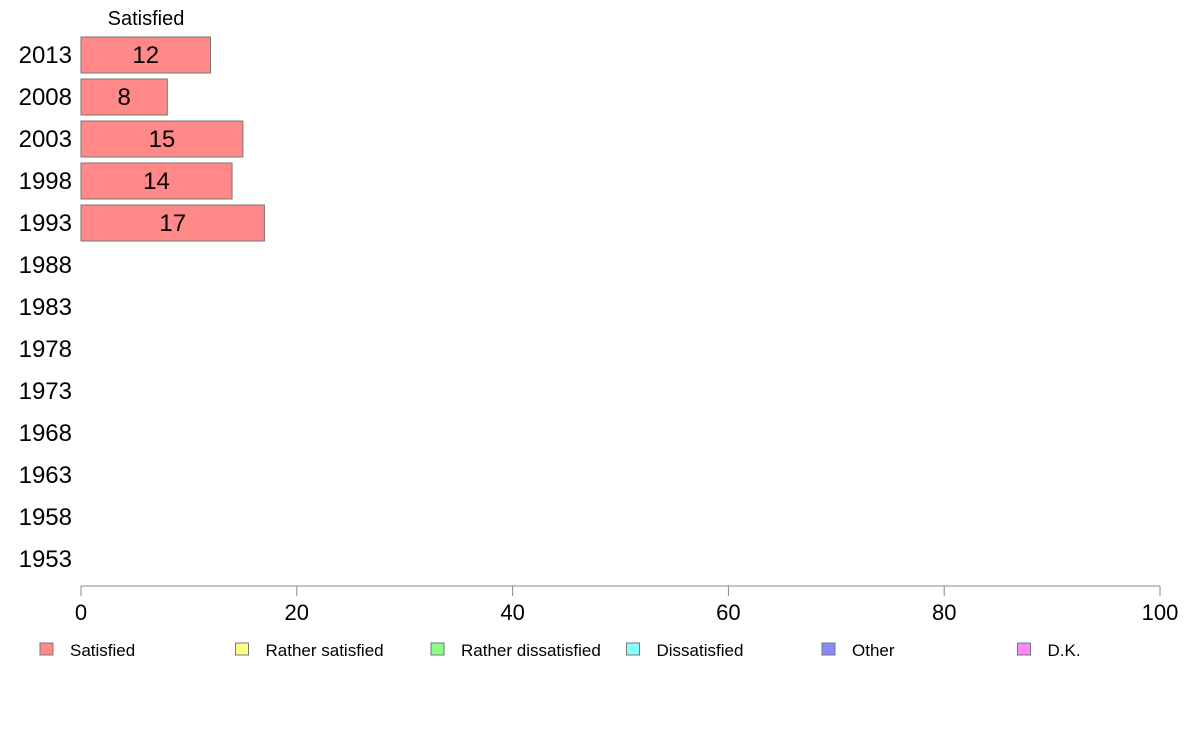  Describe the element at coordinates (325, 650) in the screenshot. I see `legend-label: Rather satisfied` at that location.